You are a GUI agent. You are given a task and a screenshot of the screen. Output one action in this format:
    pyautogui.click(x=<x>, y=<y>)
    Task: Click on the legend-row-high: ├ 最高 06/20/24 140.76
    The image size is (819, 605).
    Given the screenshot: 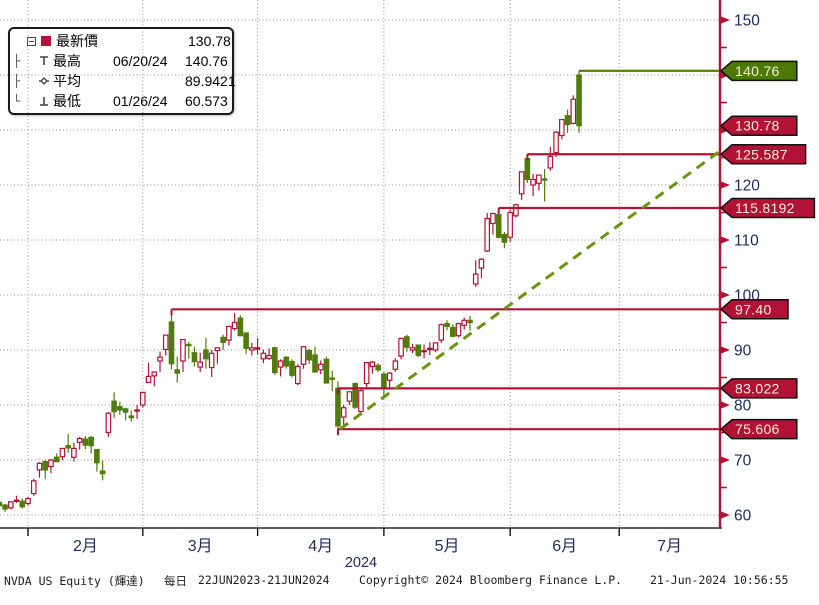 What is the action you would take?
    pyautogui.click(x=120, y=61)
    